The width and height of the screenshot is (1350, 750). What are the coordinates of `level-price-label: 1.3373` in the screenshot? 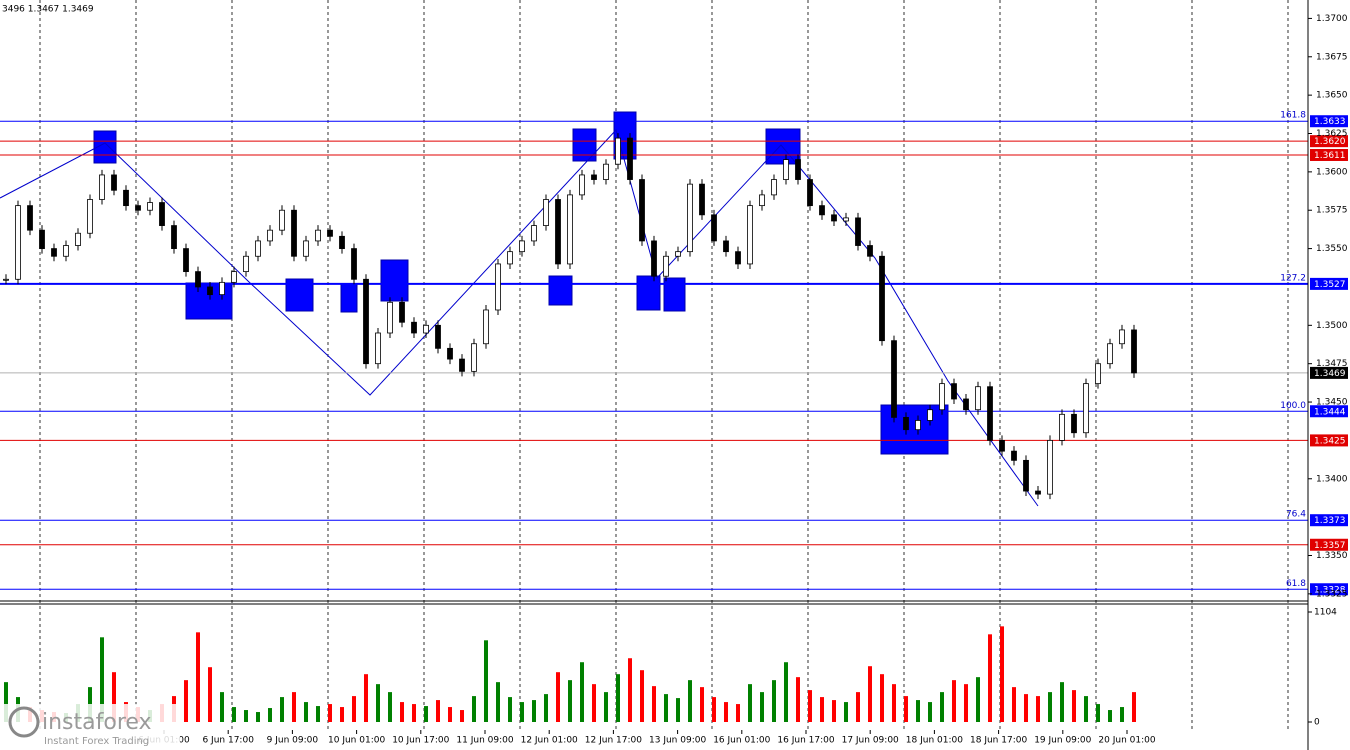 It's located at (1330, 521).